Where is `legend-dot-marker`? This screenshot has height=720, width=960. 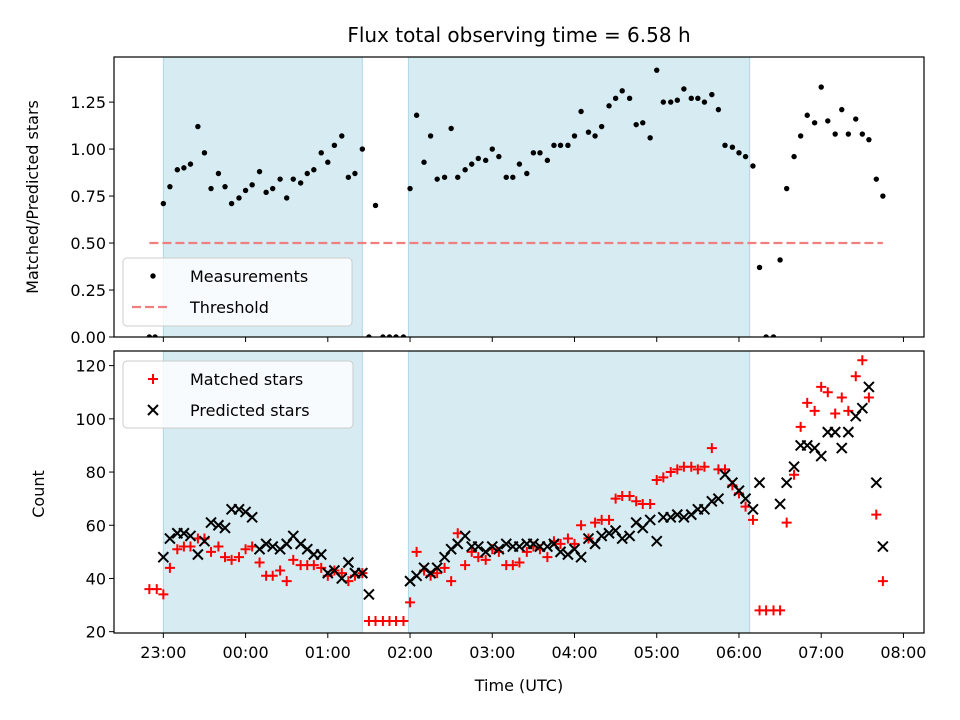 legend-dot-marker is located at coordinates (153, 276).